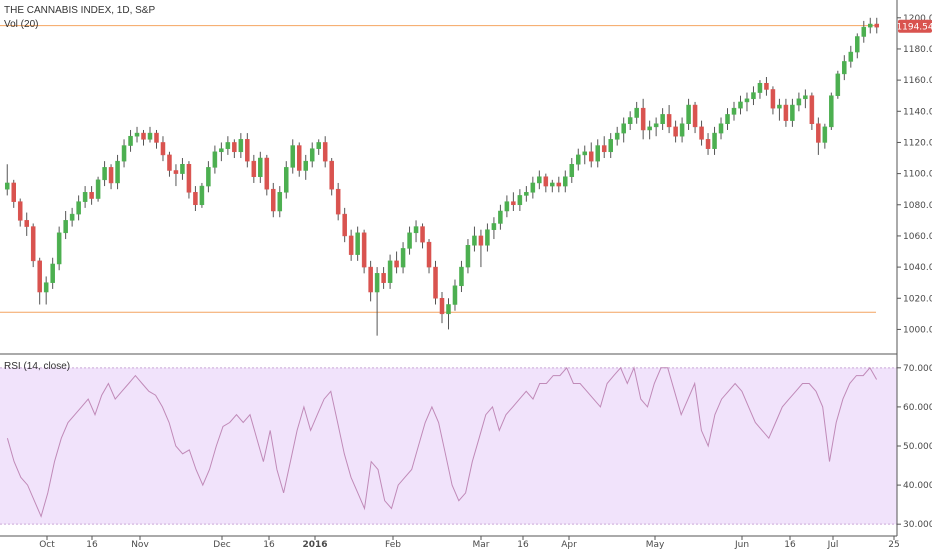 The height and width of the screenshot is (550, 932). Describe the element at coordinates (79, 10) in the screenshot. I see `chart-title: THE CANNABIS INDEX, 1D, S&P` at that location.